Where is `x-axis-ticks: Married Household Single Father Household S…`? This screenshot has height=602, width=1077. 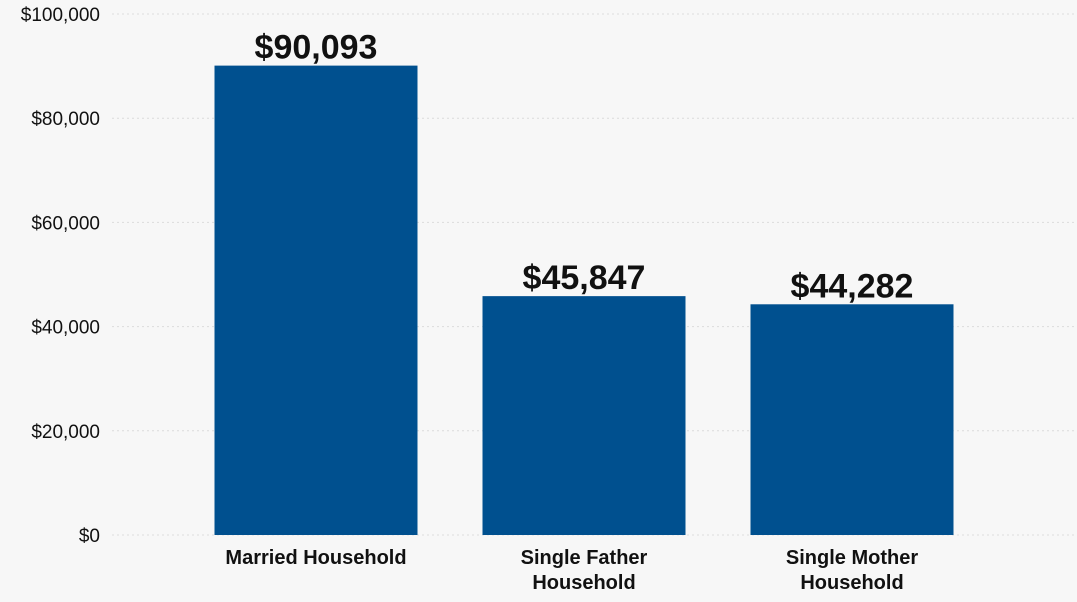 x-axis-ticks: Married Household Single Father Household S… is located at coordinates (571, 570).